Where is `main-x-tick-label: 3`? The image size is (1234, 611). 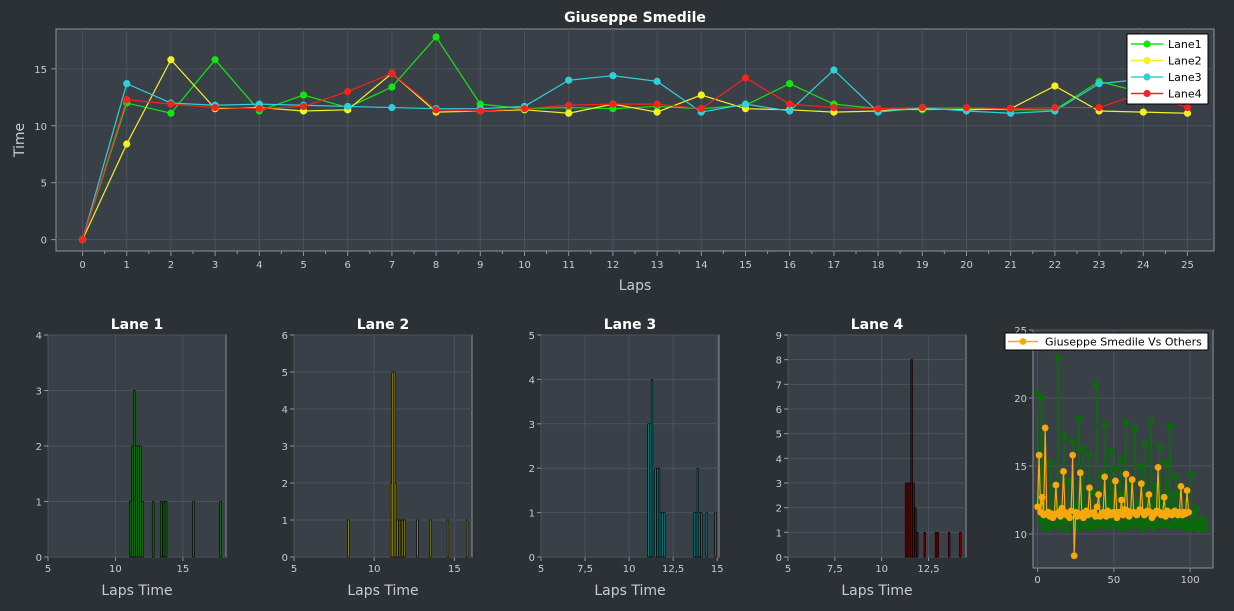
main-x-tick-label: 3 is located at coordinates (215, 265).